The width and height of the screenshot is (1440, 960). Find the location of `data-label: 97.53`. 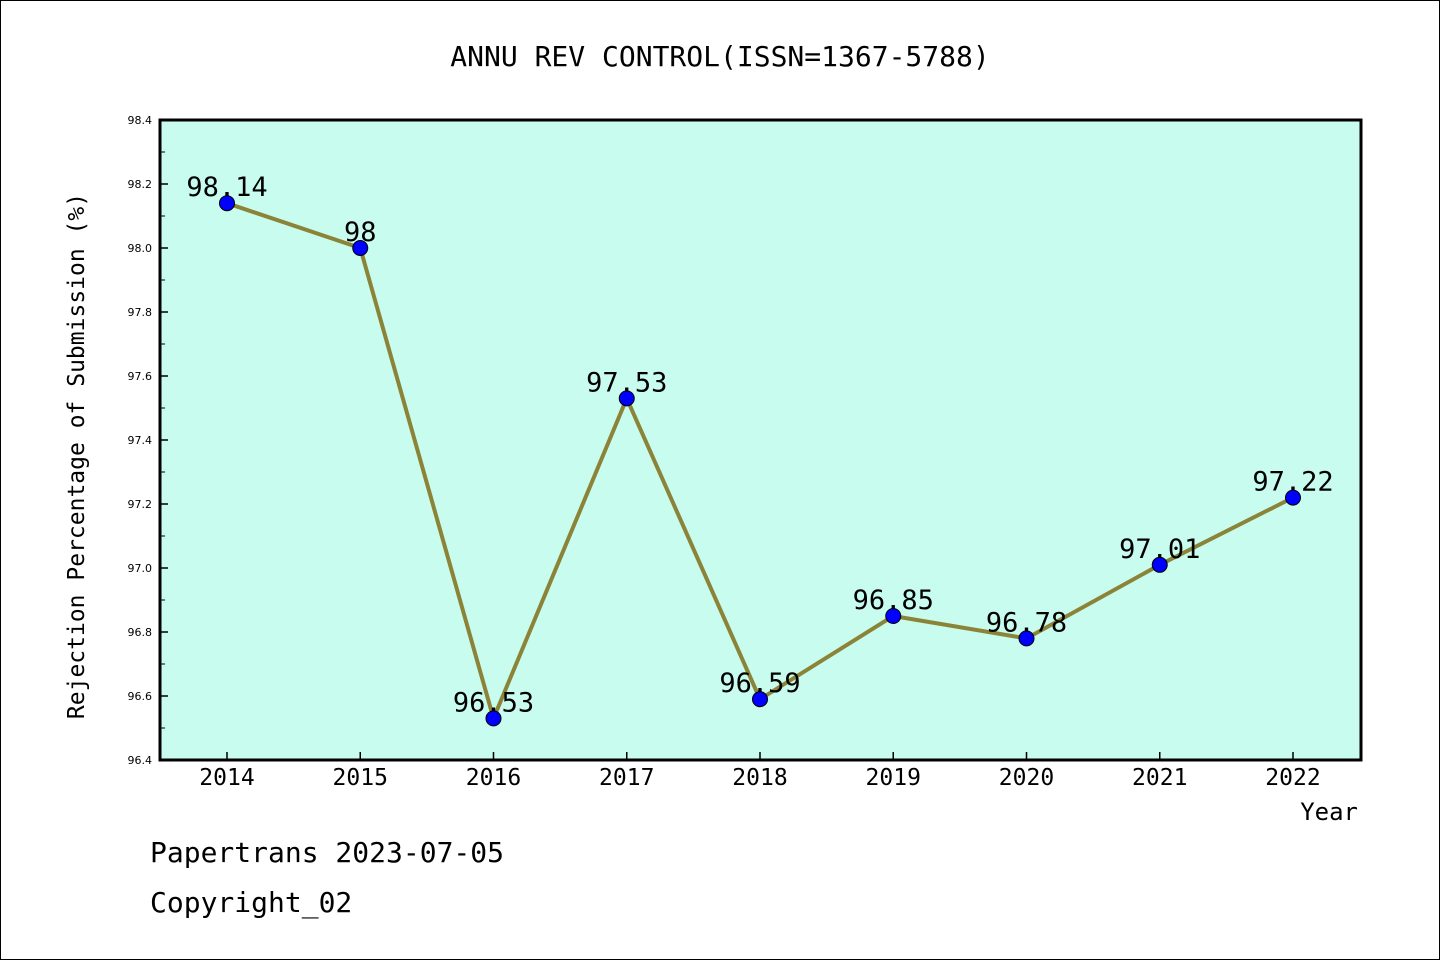

data-label: 97.53 is located at coordinates (626, 382).